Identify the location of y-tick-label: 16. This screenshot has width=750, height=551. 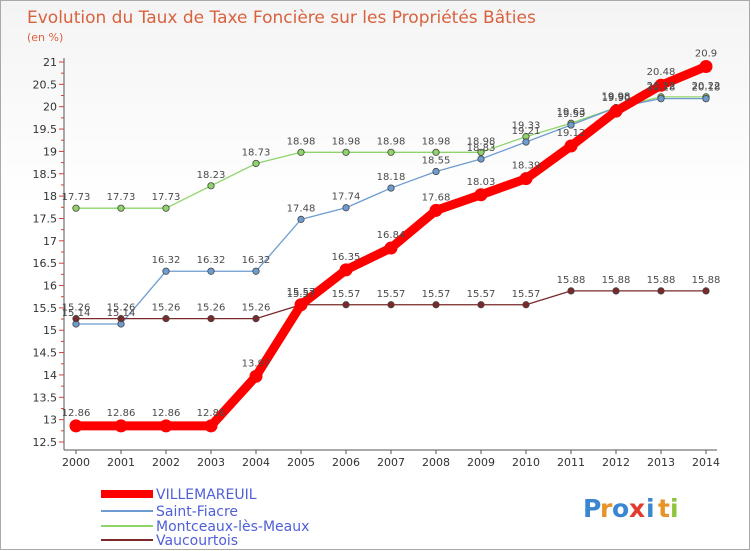
(50, 286).